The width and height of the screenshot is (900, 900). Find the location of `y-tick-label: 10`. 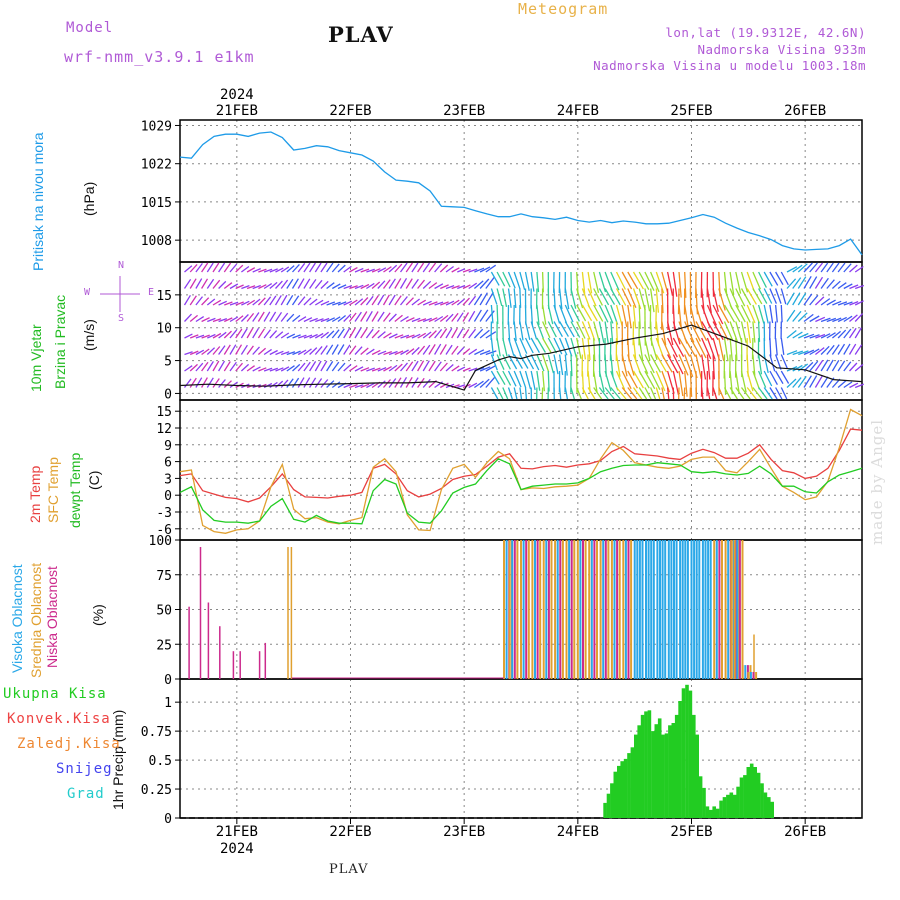

y-tick-label: 10 is located at coordinates (164, 329).